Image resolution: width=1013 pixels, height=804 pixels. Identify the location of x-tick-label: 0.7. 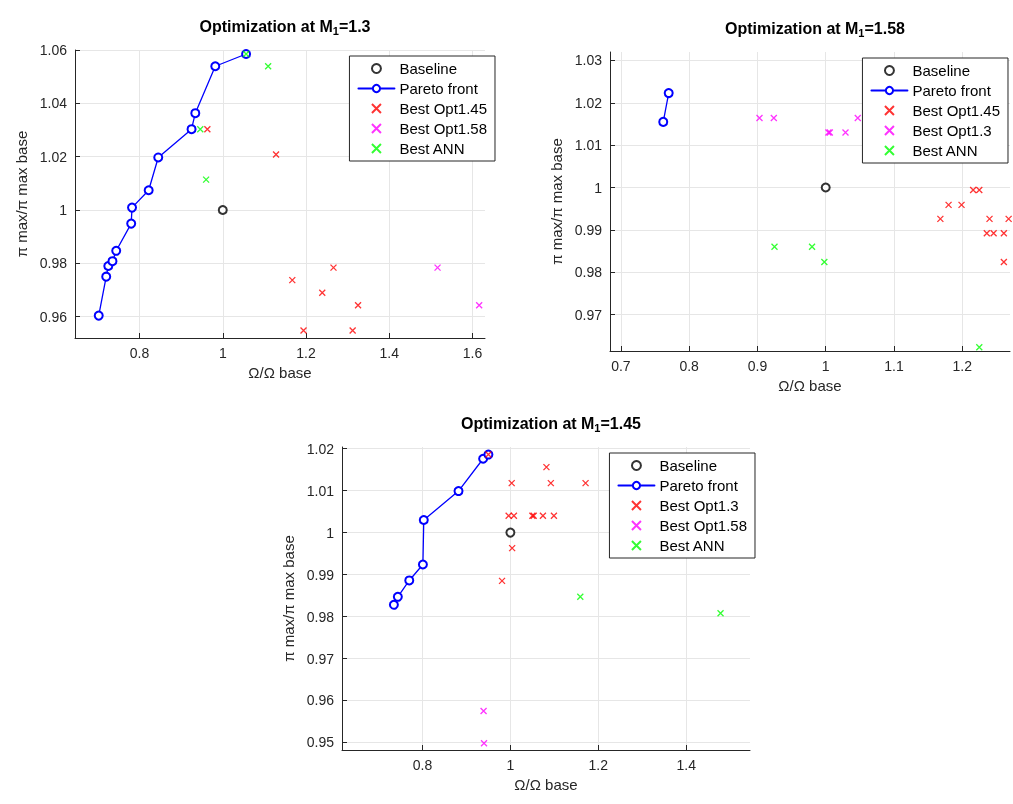
(621, 366).